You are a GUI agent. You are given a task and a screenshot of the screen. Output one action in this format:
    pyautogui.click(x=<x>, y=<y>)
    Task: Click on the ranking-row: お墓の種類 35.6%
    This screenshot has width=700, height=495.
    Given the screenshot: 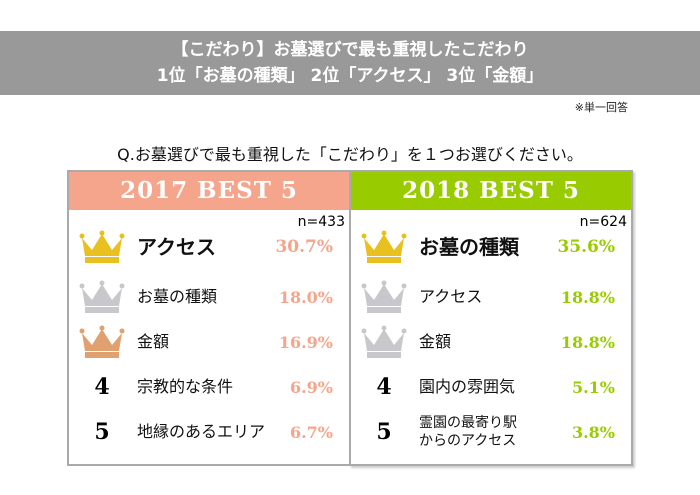 What is the action you would take?
    pyautogui.click(x=491, y=247)
    